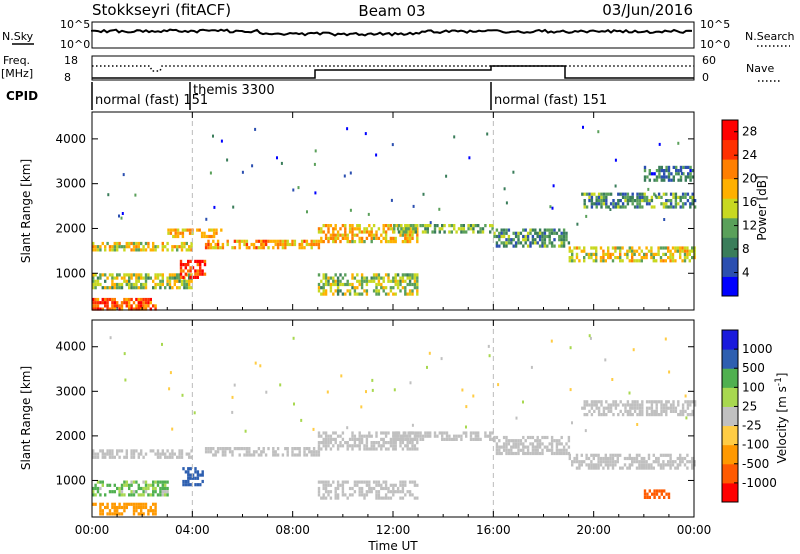  What do you see at coordinates (730, 416) in the screenshot?
I see `velocity-colorbar-segment` at bounding box center [730, 416].